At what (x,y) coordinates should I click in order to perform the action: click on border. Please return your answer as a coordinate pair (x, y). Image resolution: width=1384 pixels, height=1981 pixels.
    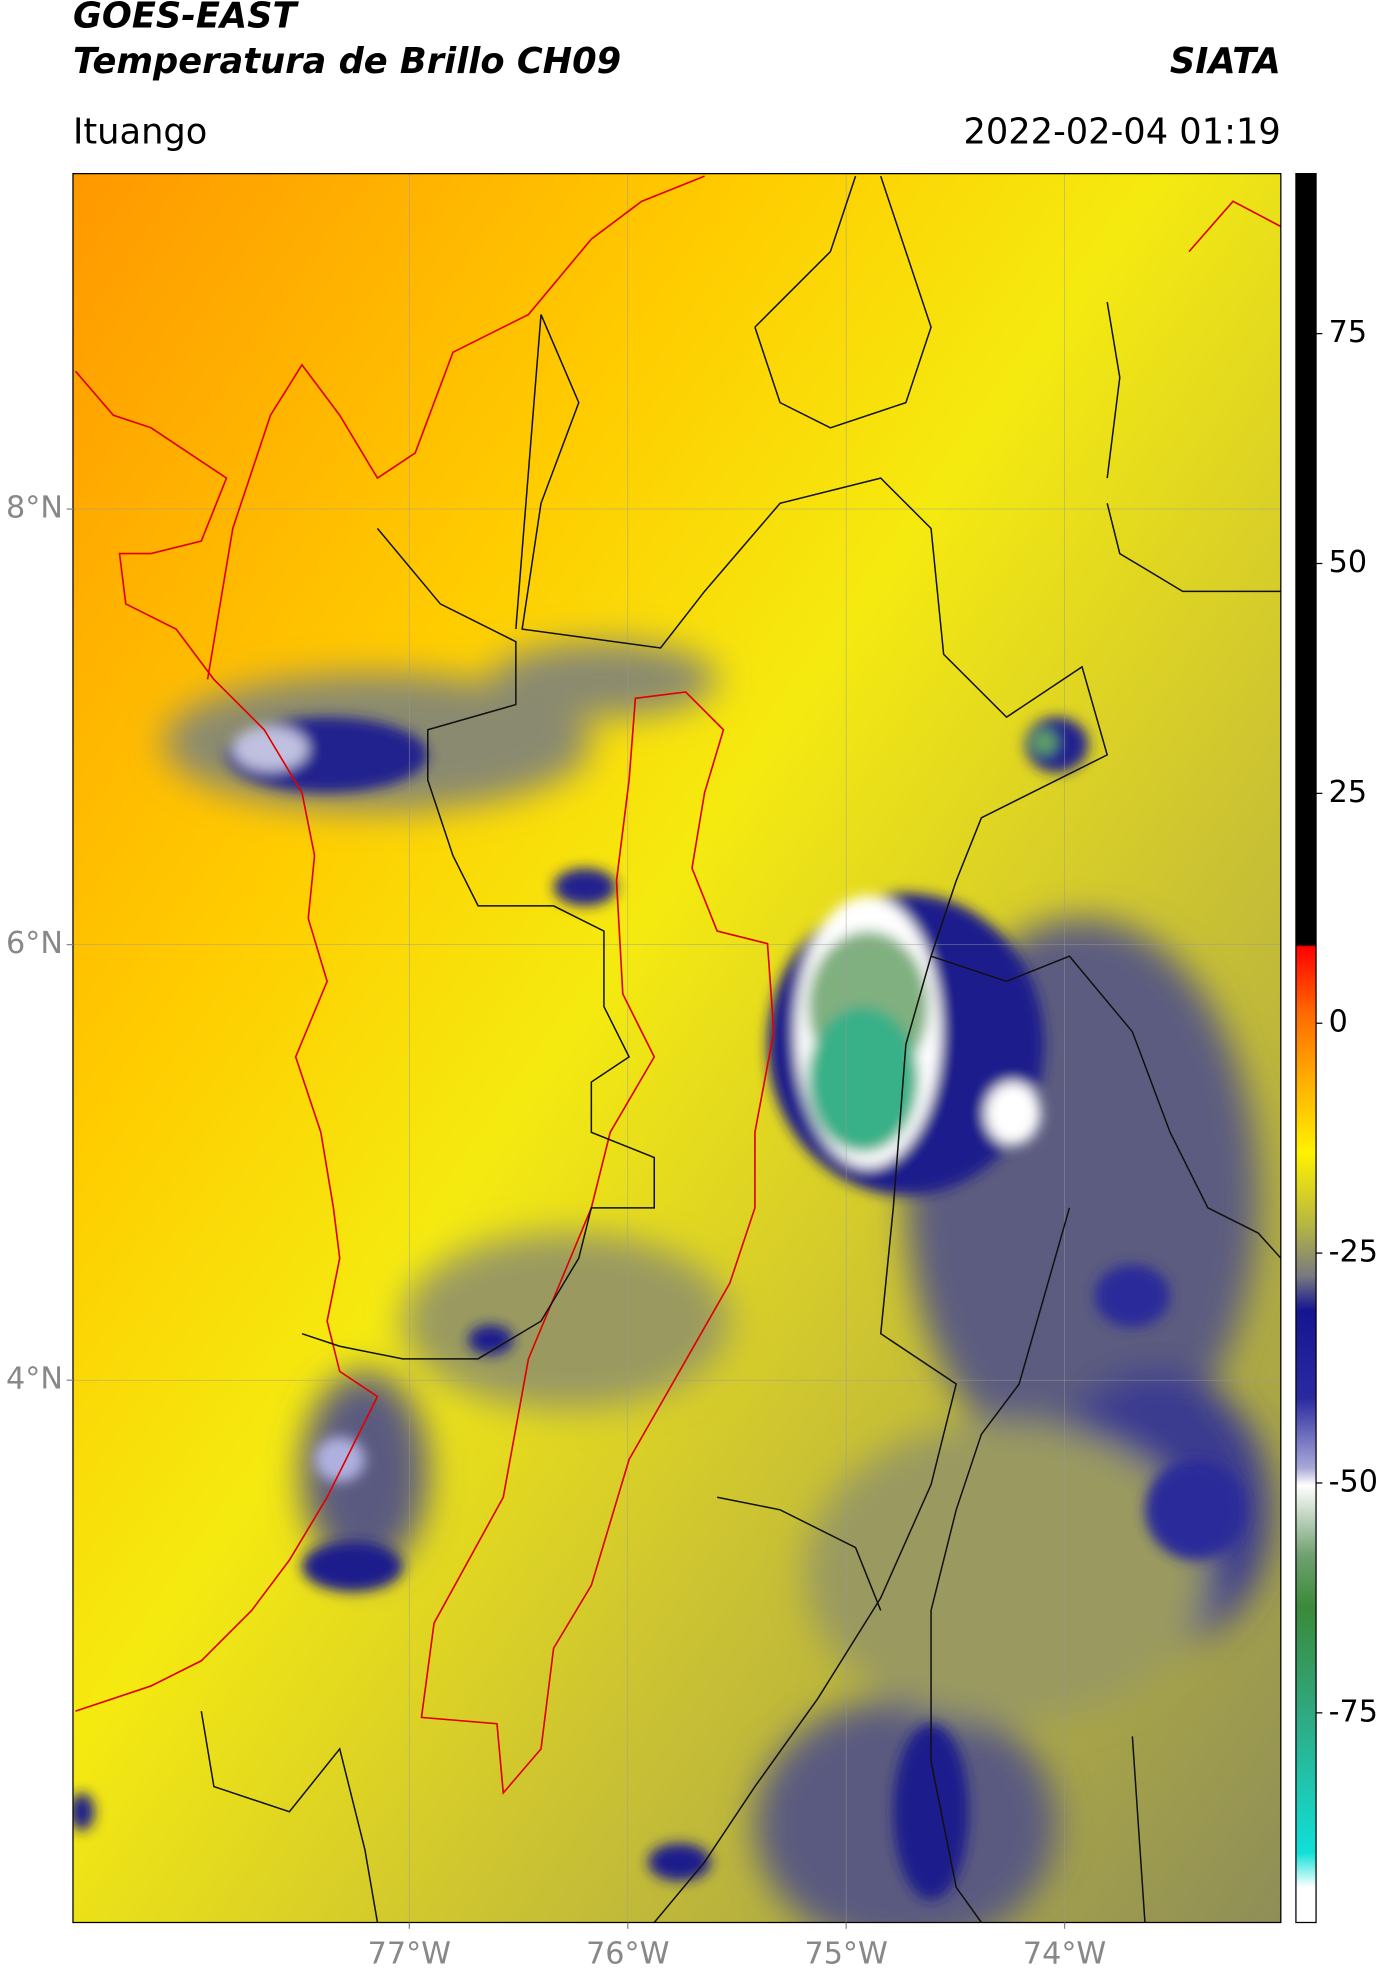
    Looking at the image, I should click on (1234, 226).